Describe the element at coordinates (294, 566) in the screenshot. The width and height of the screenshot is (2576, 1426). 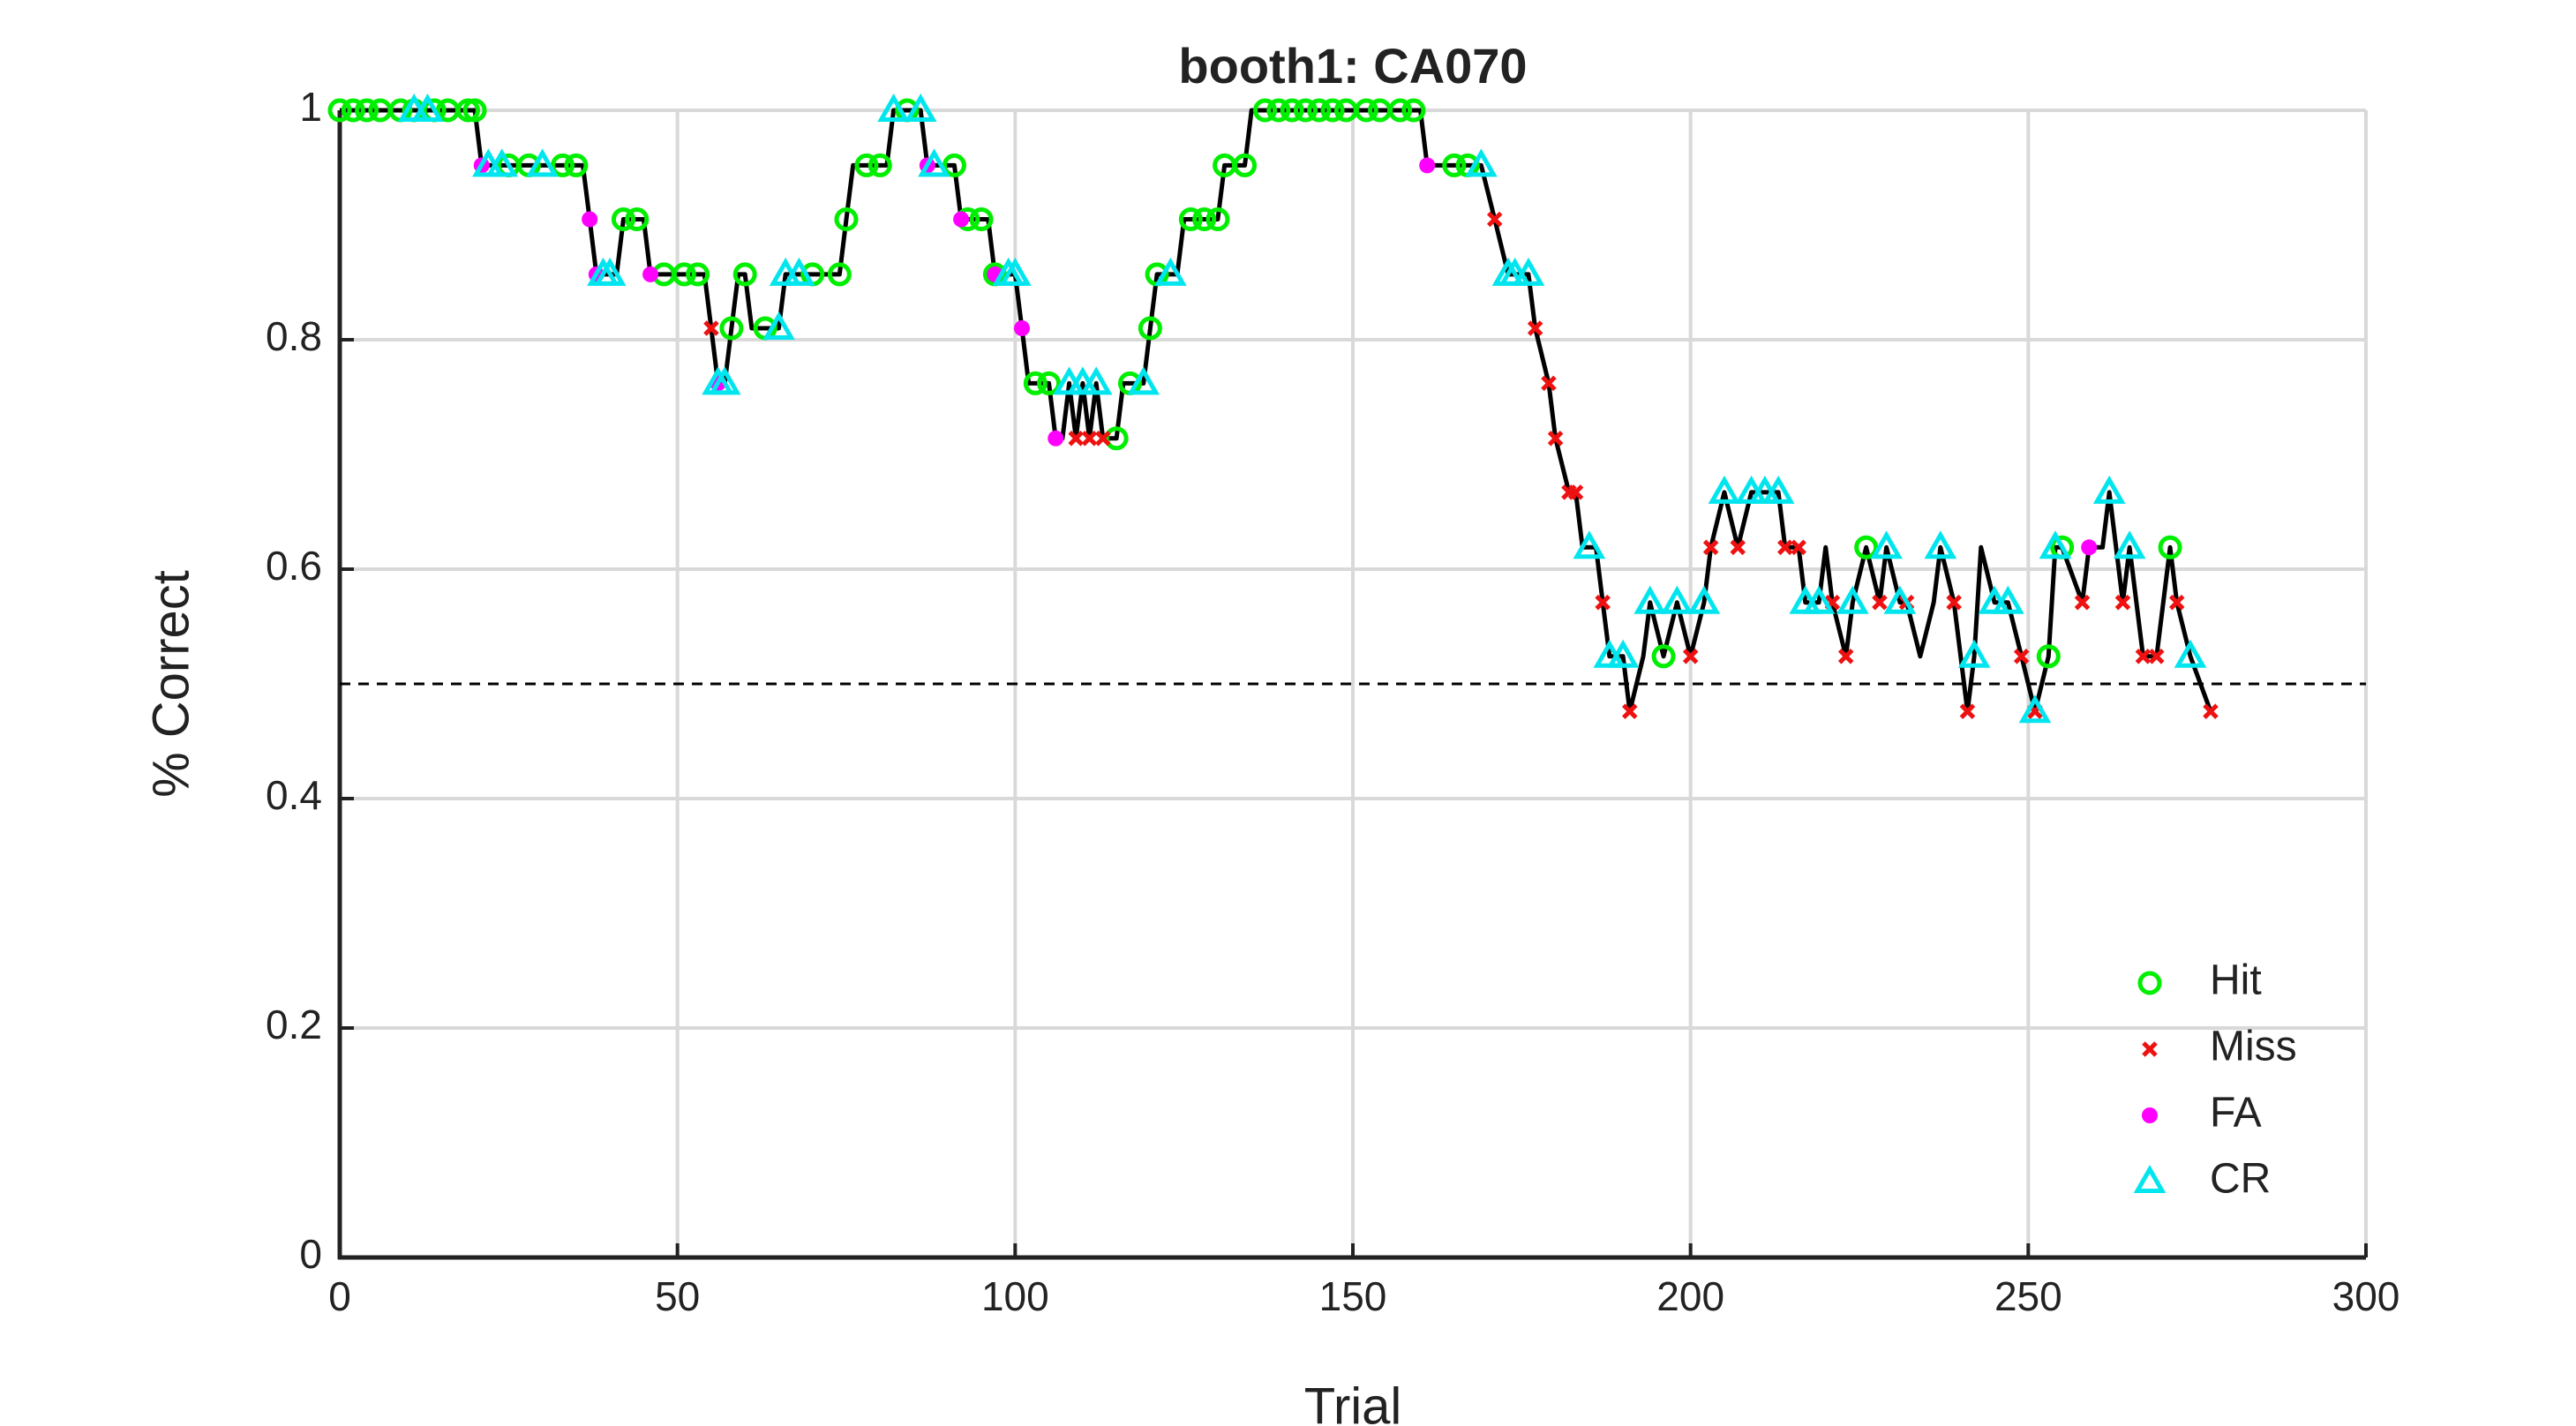
I see `y-tick-label: 0.6` at that location.